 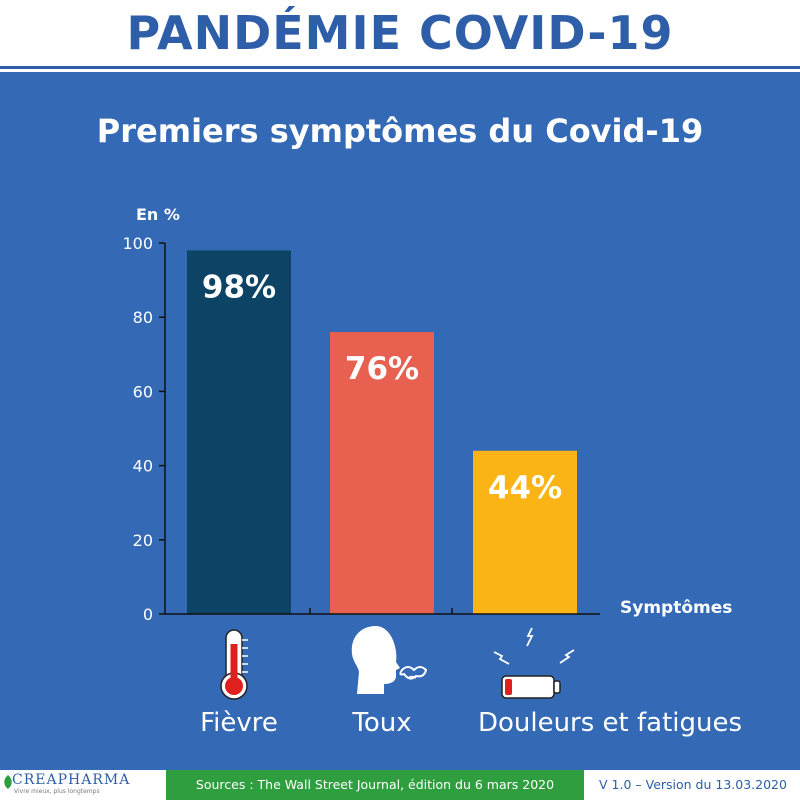 What do you see at coordinates (239, 723) in the screenshot?
I see `category-label-fievre: Fièvre` at bounding box center [239, 723].